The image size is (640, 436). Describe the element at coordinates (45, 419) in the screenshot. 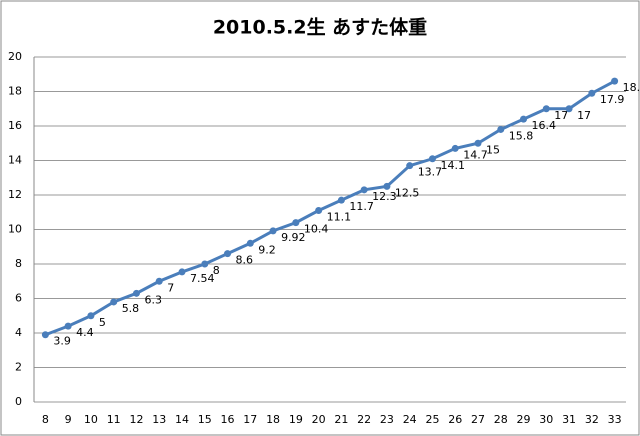

I see `x-tick-label: 8` at that location.